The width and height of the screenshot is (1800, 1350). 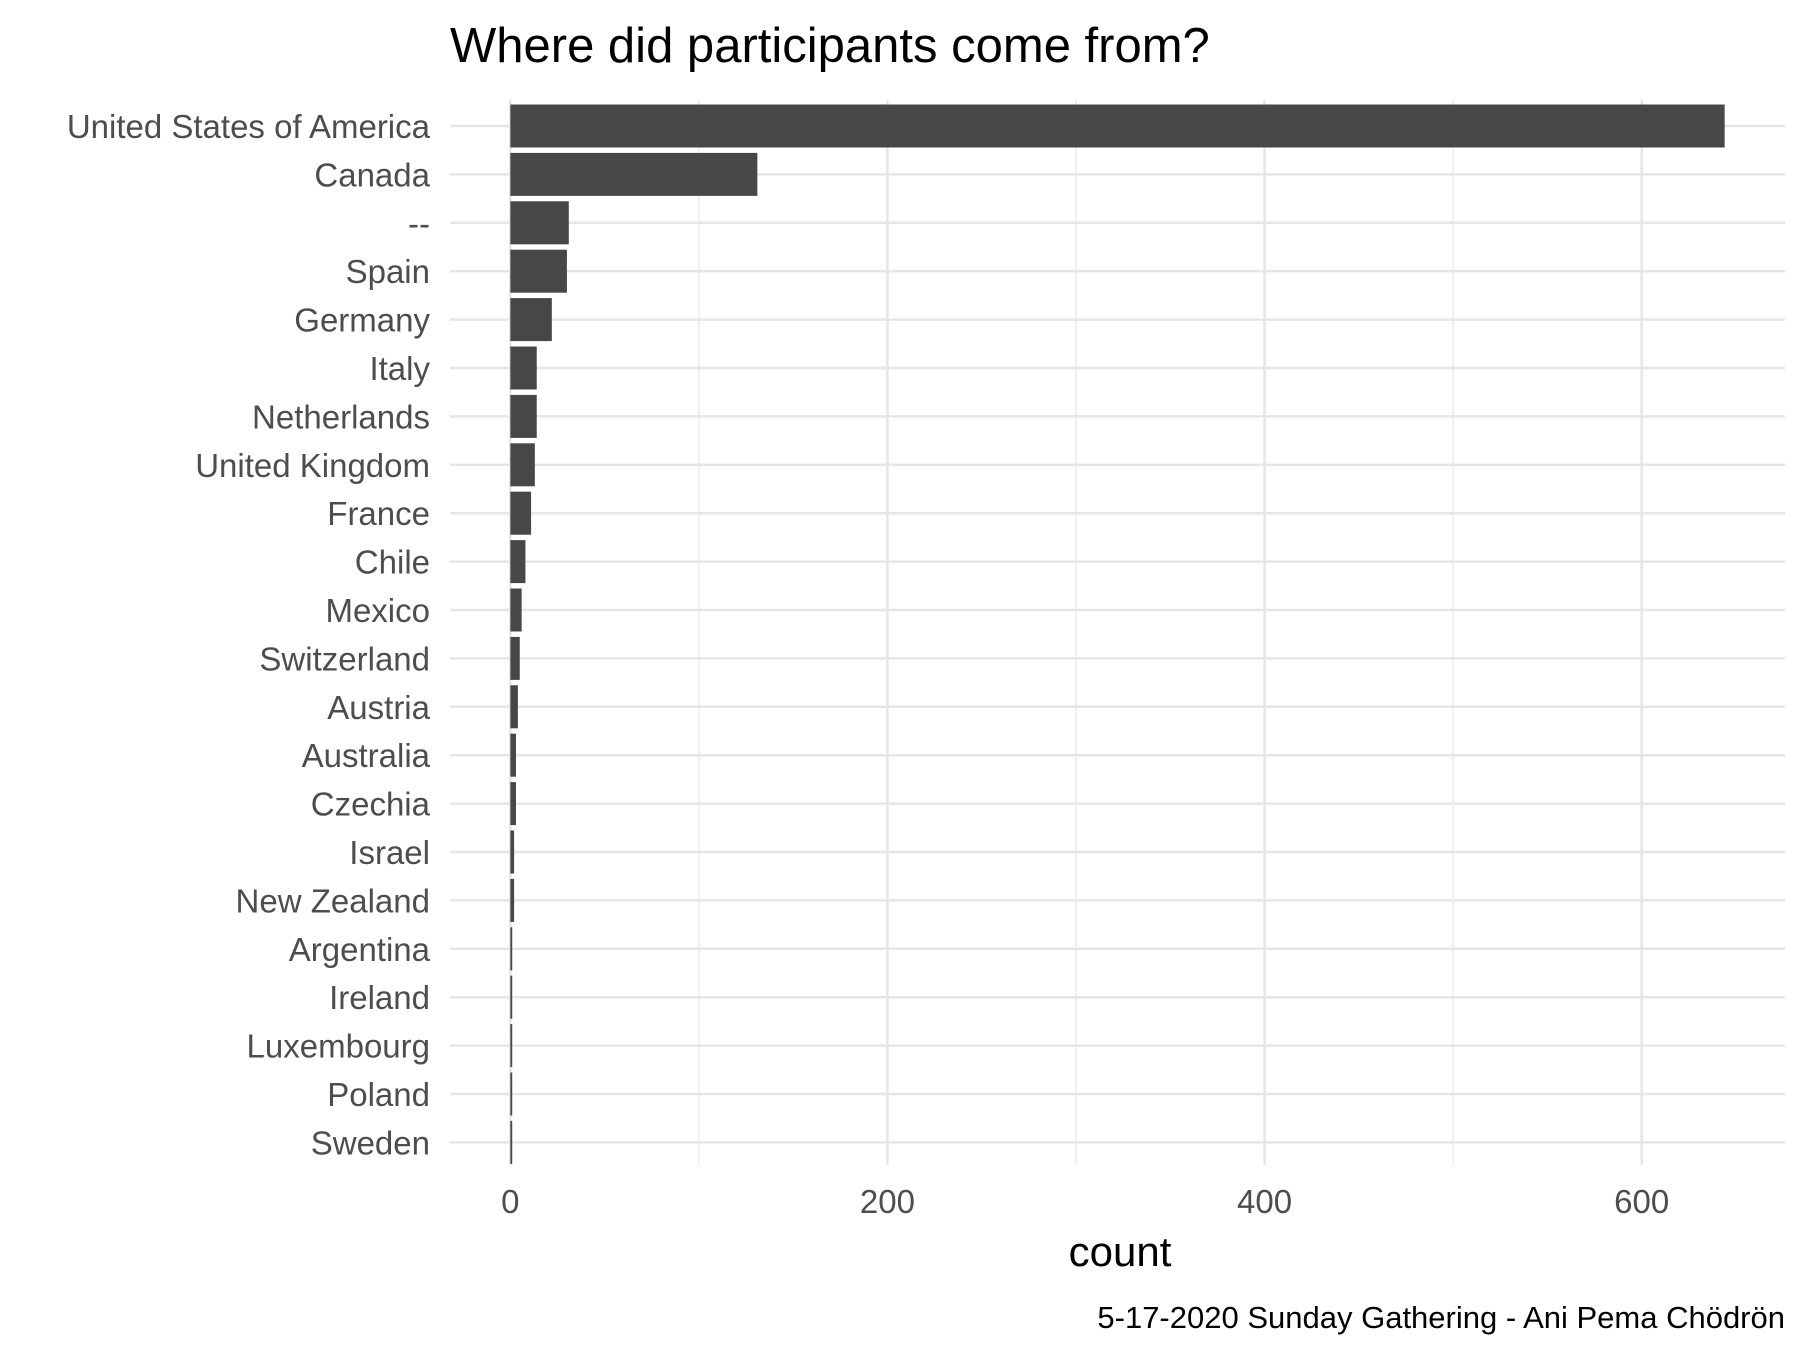 What do you see at coordinates (1641, 1201) in the screenshot?
I see `x-tick-label: 600` at bounding box center [1641, 1201].